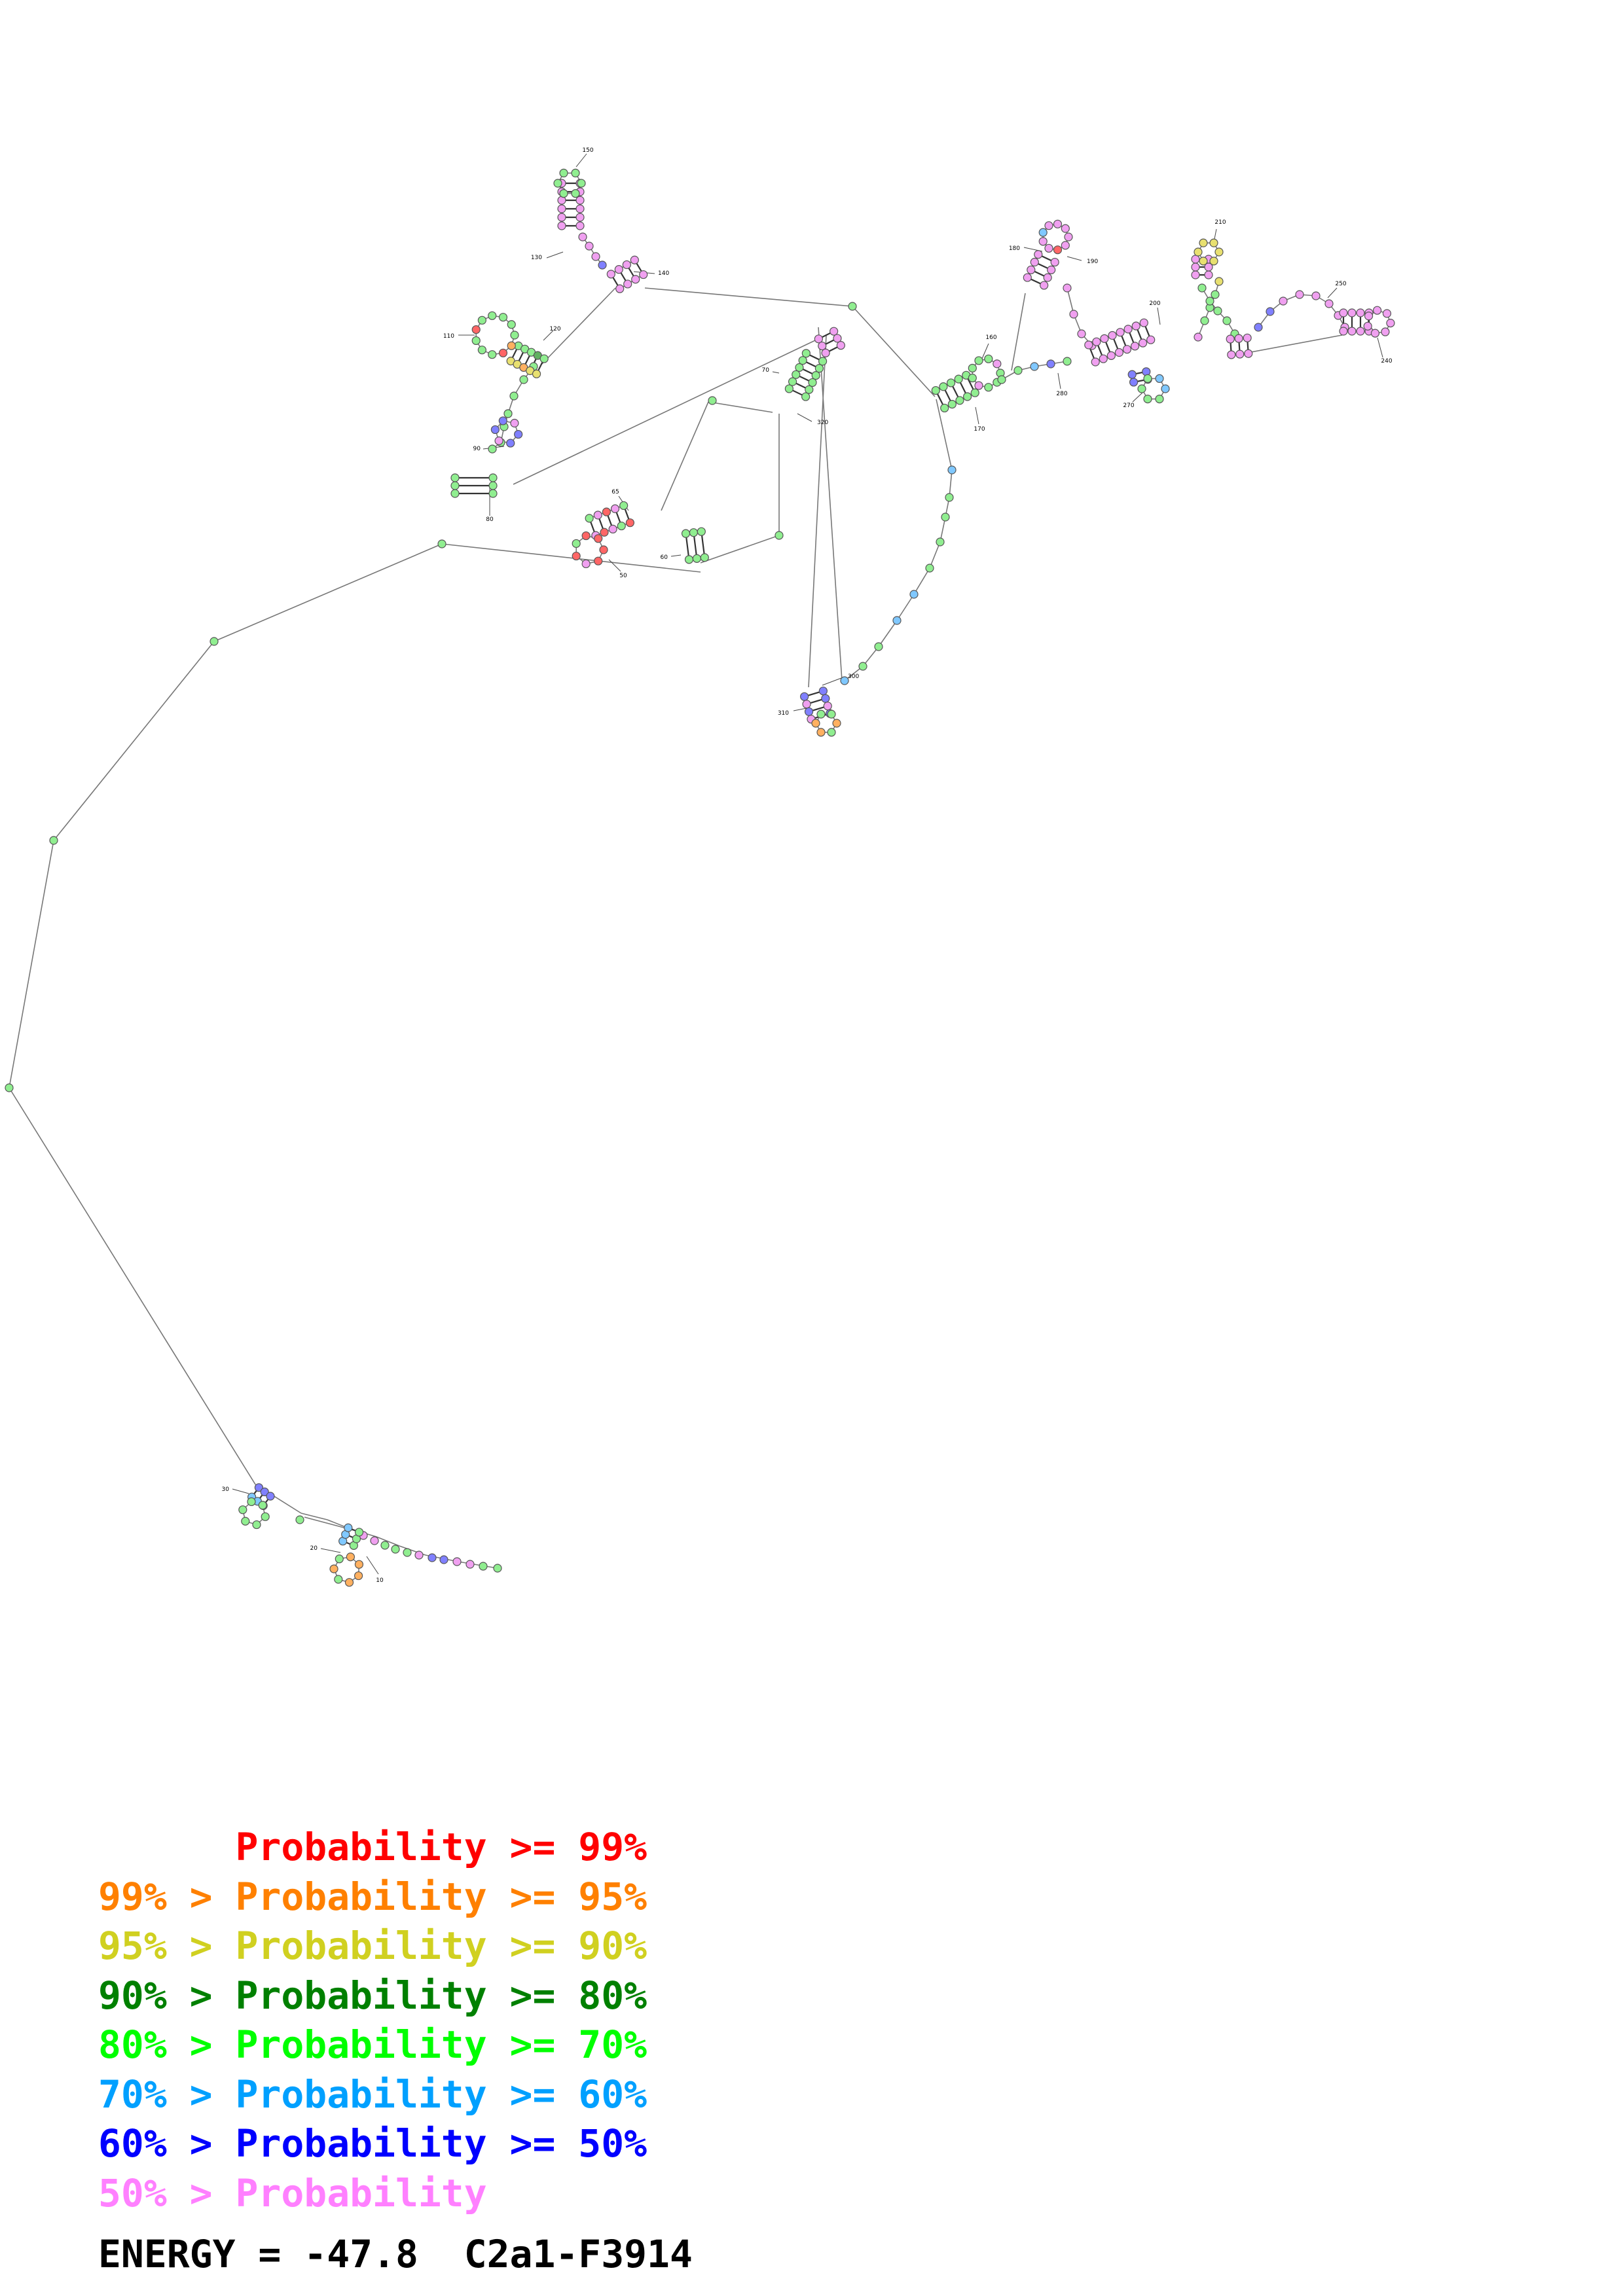 This screenshot has width=1623, height=2296. I want to click on position-label: 250, so click(1340, 284).